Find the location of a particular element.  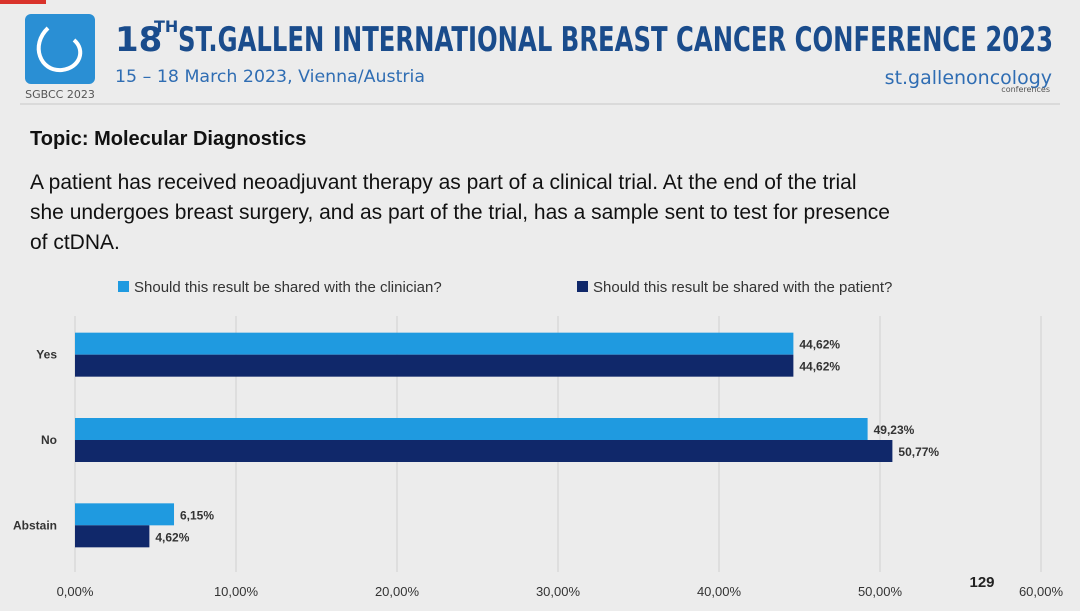

x-tick-label: 30,00% is located at coordinates (558, 591).